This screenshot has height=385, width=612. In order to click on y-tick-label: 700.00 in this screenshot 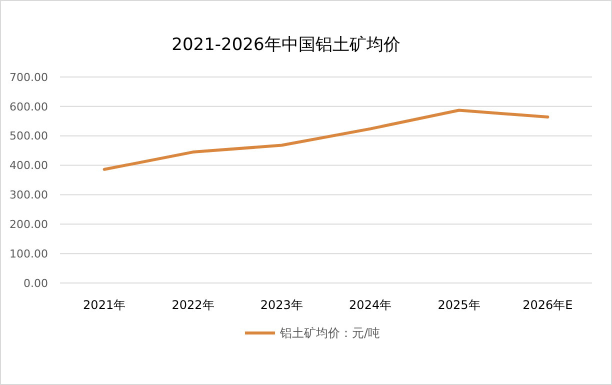, I will do `click(29, 77)`.